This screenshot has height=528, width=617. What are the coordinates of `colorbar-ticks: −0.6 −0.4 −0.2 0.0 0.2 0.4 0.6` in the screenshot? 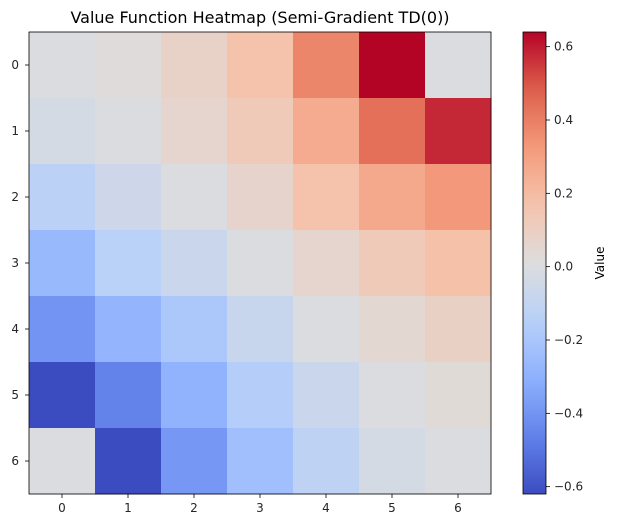 It's located at (564, 267).